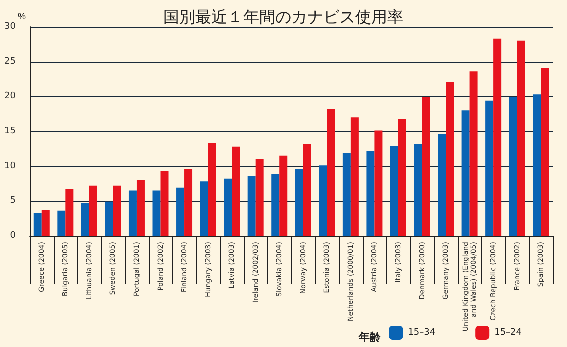 Image resolution: width=567 pixels, height=347 pixels. What do you see at coordinates (10, 131) in the screenshot?
I see `y-tick-label: 15` at bounding box center [10, 131].